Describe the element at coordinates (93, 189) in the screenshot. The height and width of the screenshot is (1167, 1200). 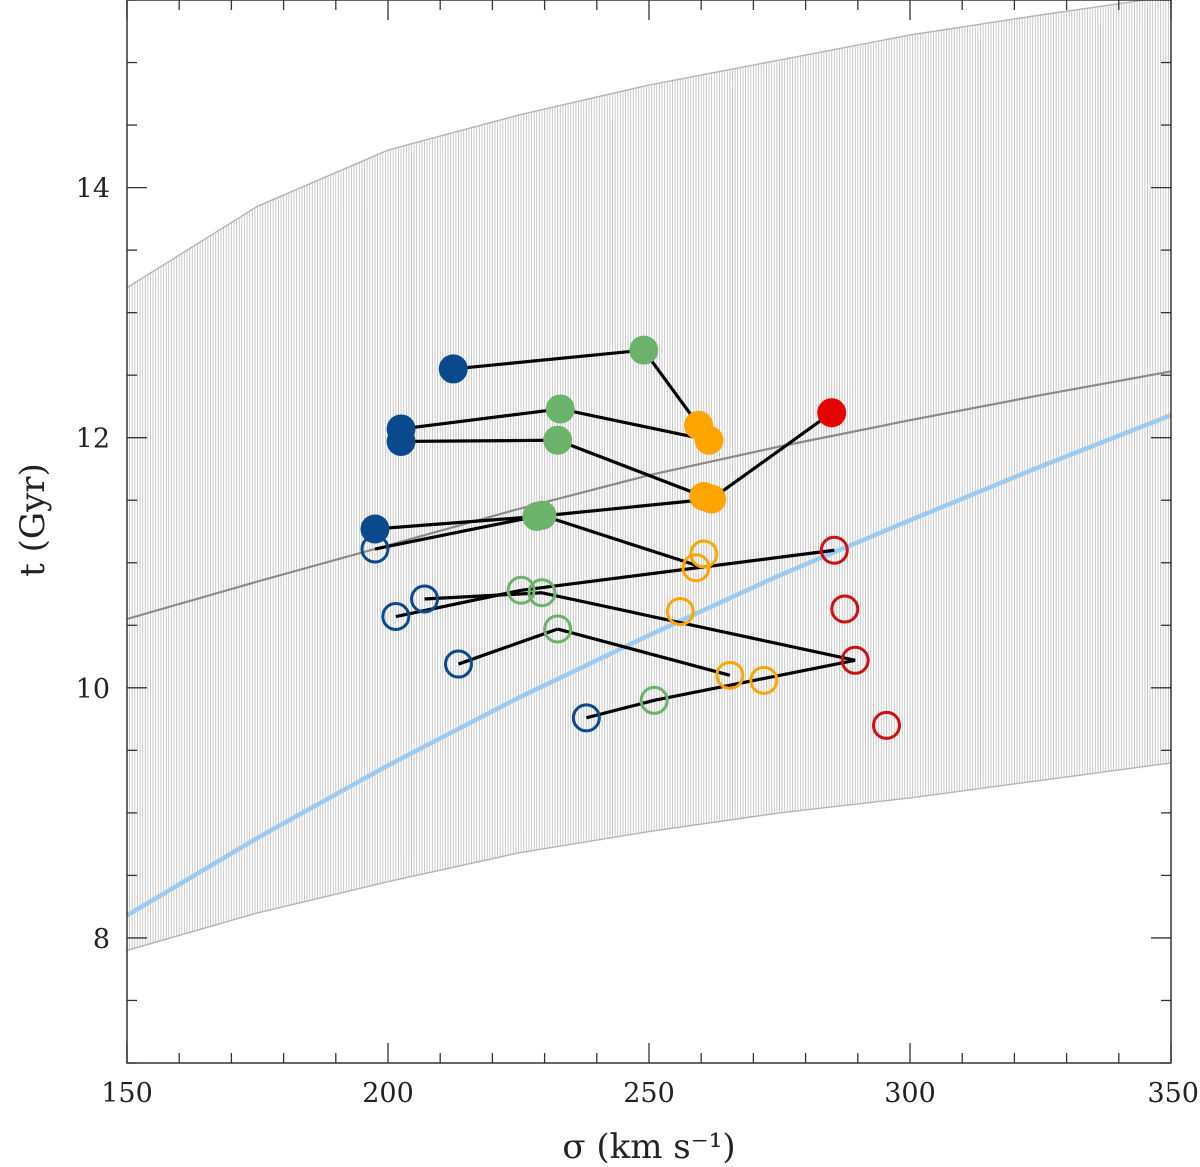
I see `y-tick-label: 14` at that location.